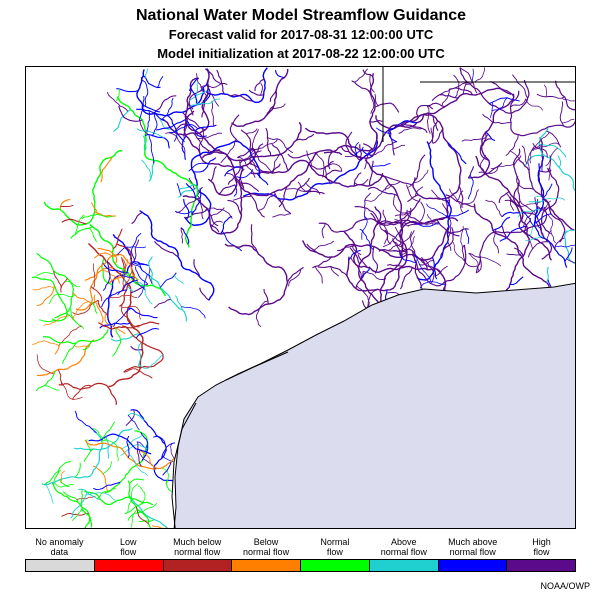 The height and width of the screenshot is (600, 602). Describe the element at coordinates (335, 542) in the screenshot. I see `legend-label-line1: Normal` at that location.